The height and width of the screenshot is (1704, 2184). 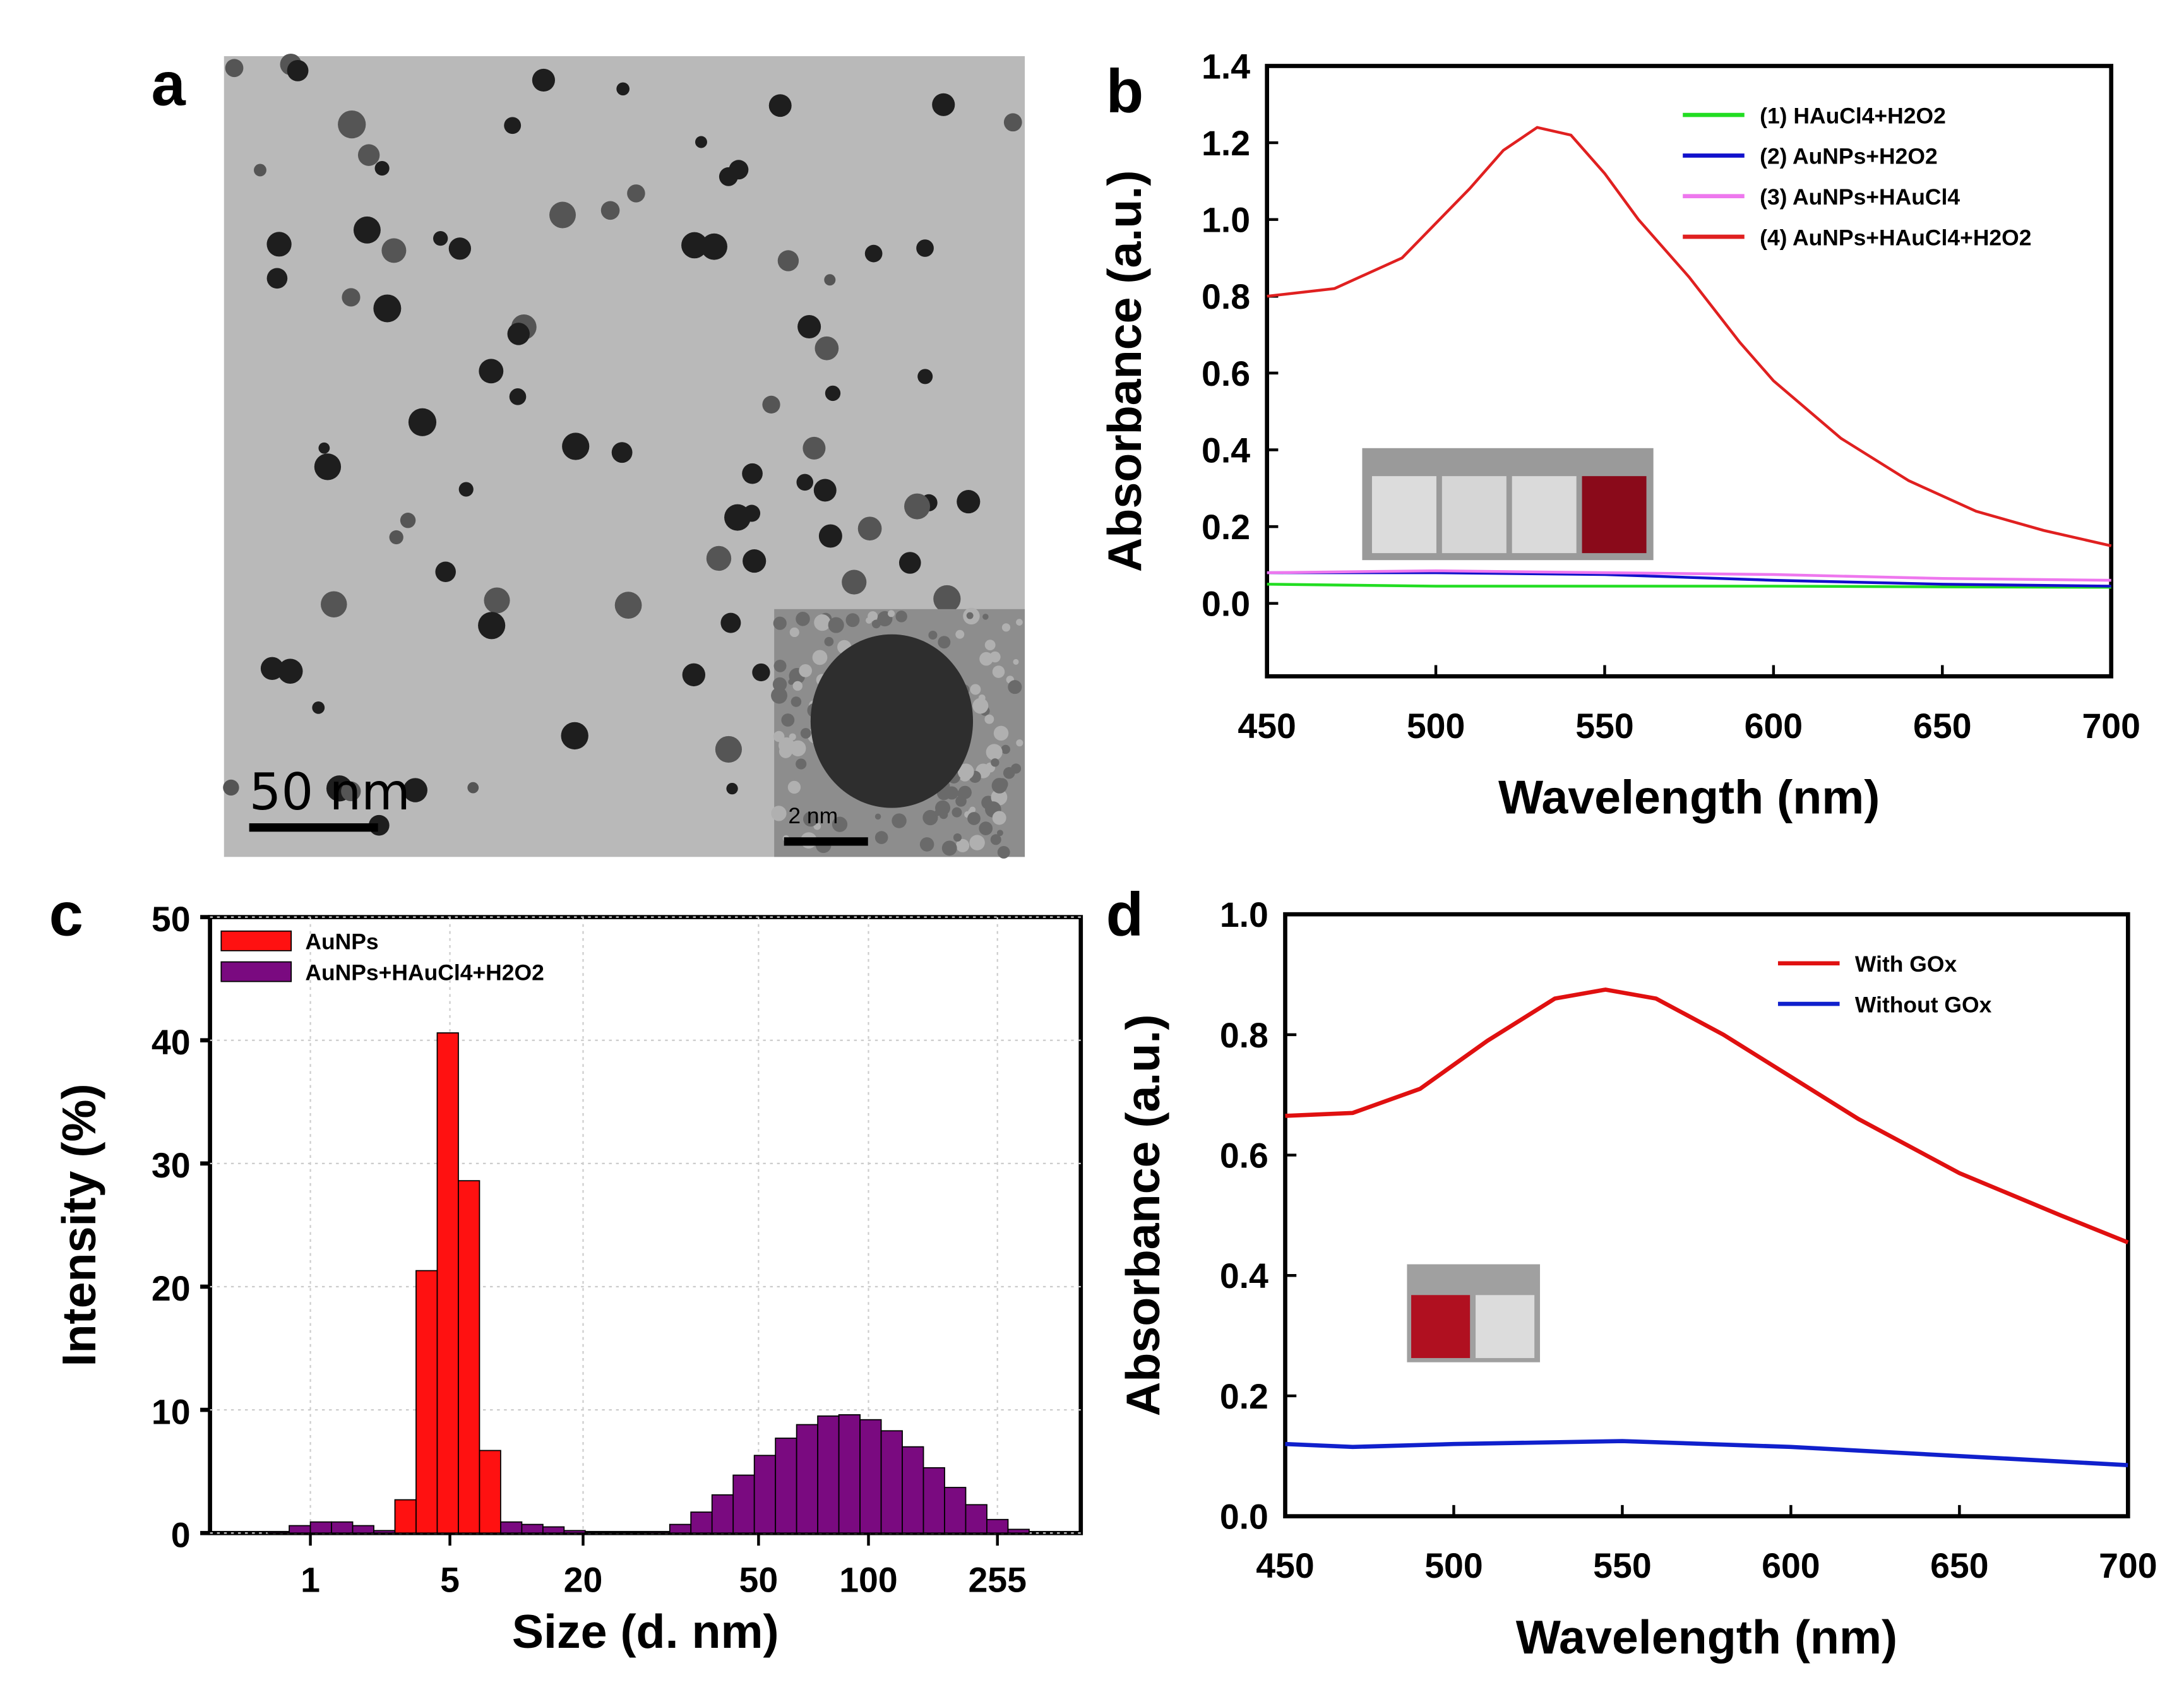 I want to click on b-y-tick-label: 0.4, so click(x=1226, y=450).